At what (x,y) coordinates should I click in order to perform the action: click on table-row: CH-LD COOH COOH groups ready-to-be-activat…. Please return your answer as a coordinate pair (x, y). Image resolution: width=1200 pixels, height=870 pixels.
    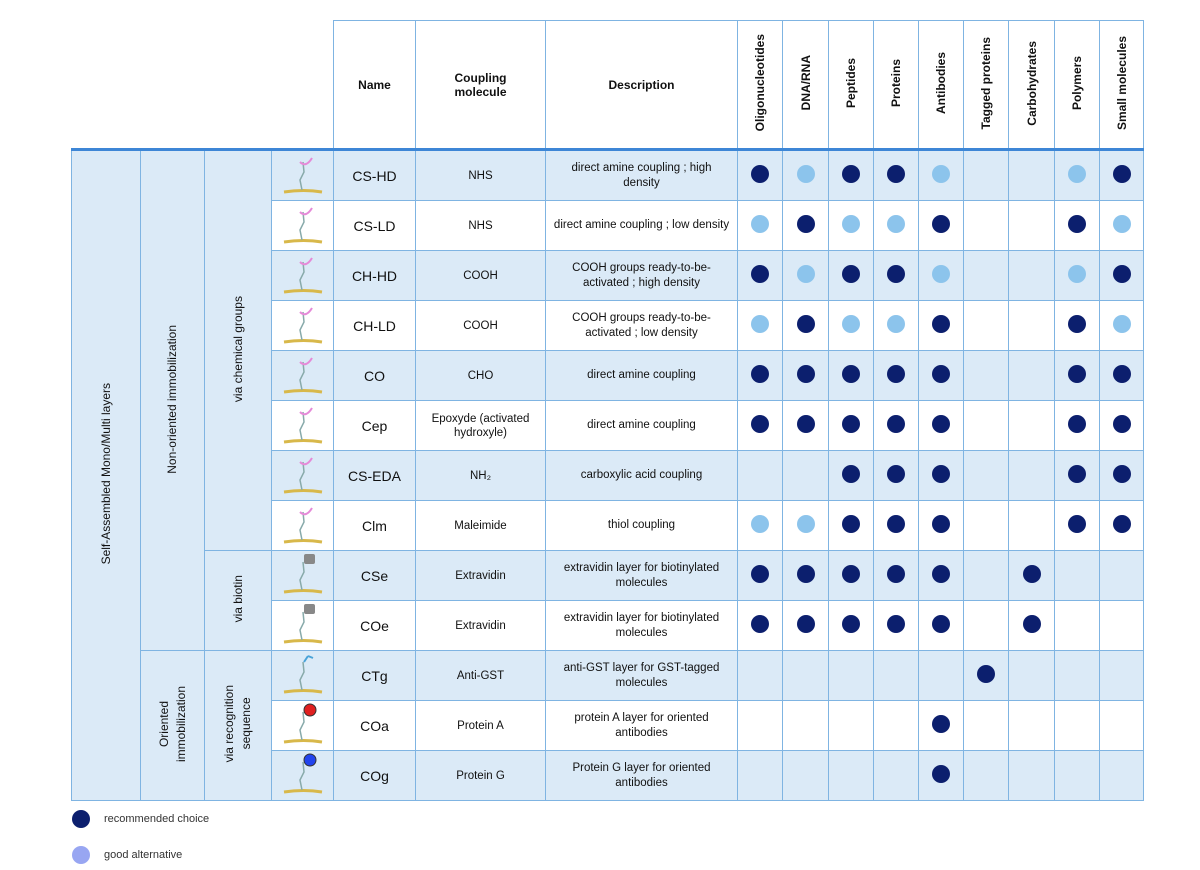
    Looking at the image, I should click on (608, 325).